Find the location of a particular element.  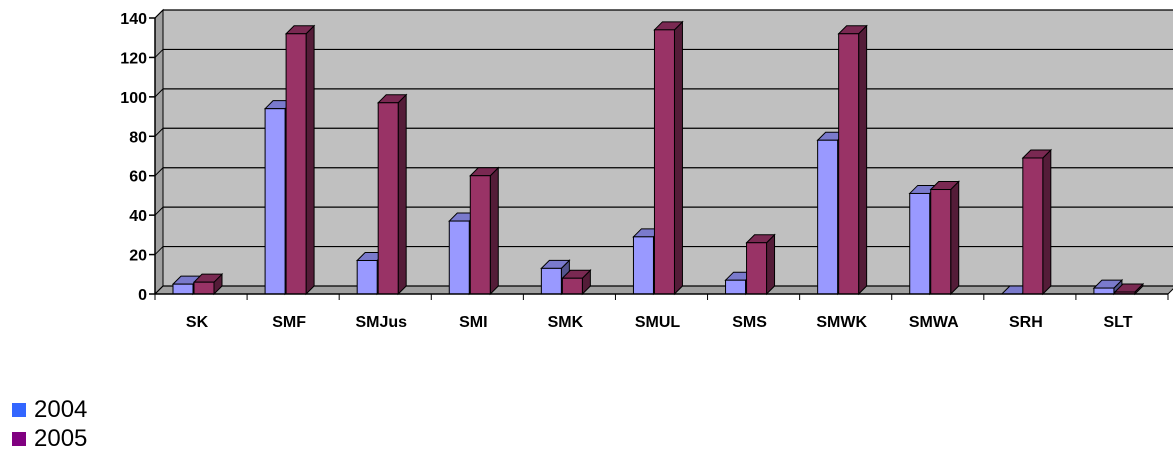

bar-SRH-2005 is located at coordinates (1037, 222).